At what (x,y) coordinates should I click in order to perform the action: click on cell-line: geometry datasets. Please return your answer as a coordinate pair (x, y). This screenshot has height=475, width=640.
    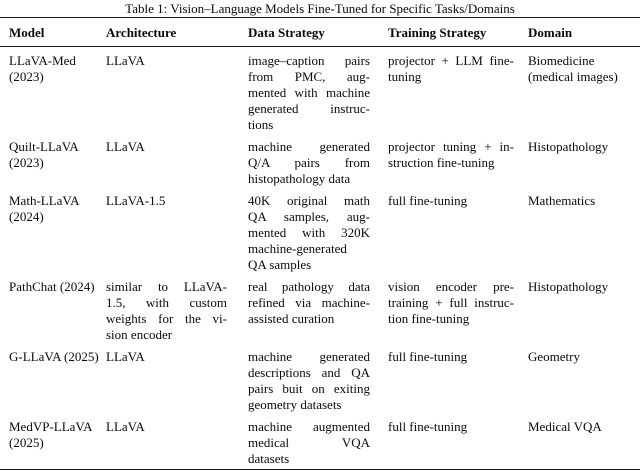
    Looking at the image, I should click on (295, 404).